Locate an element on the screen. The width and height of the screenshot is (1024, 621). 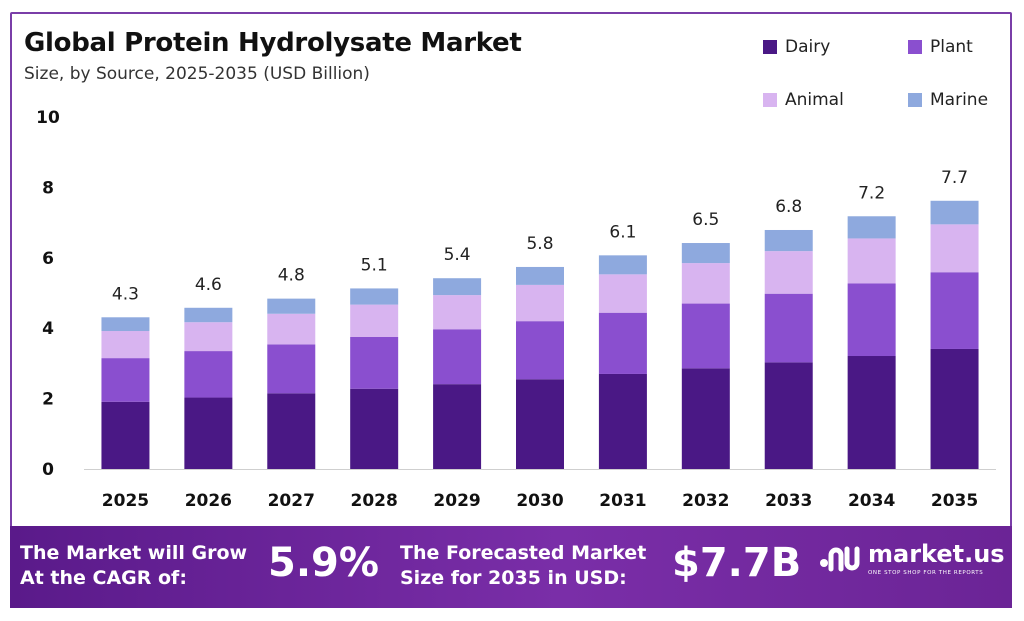
legend-swatch-marine is located at coordinates (915, 100).